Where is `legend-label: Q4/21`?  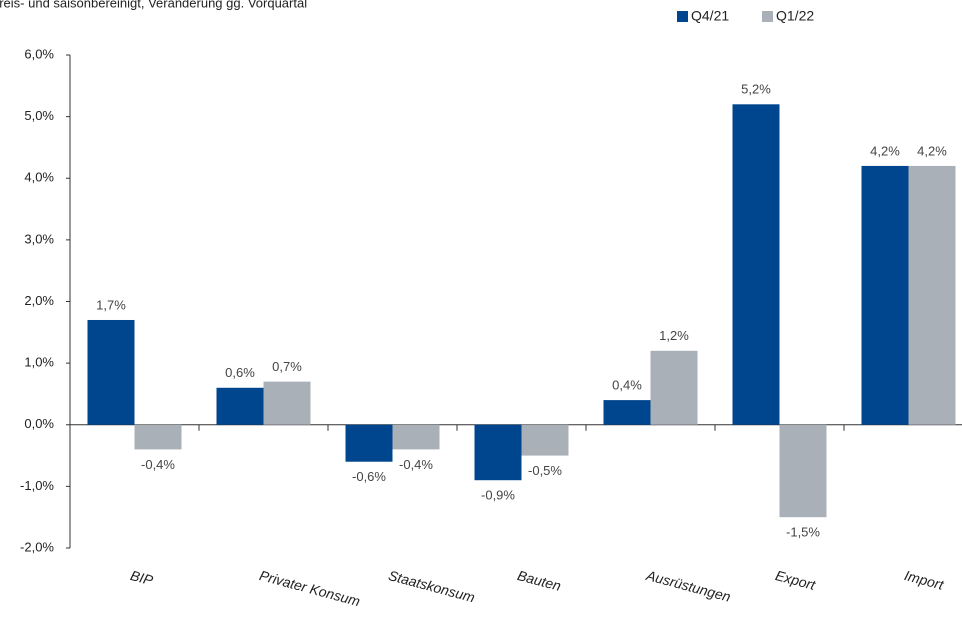 legend-label: Q4/21 is located at coordinates (710, 16).